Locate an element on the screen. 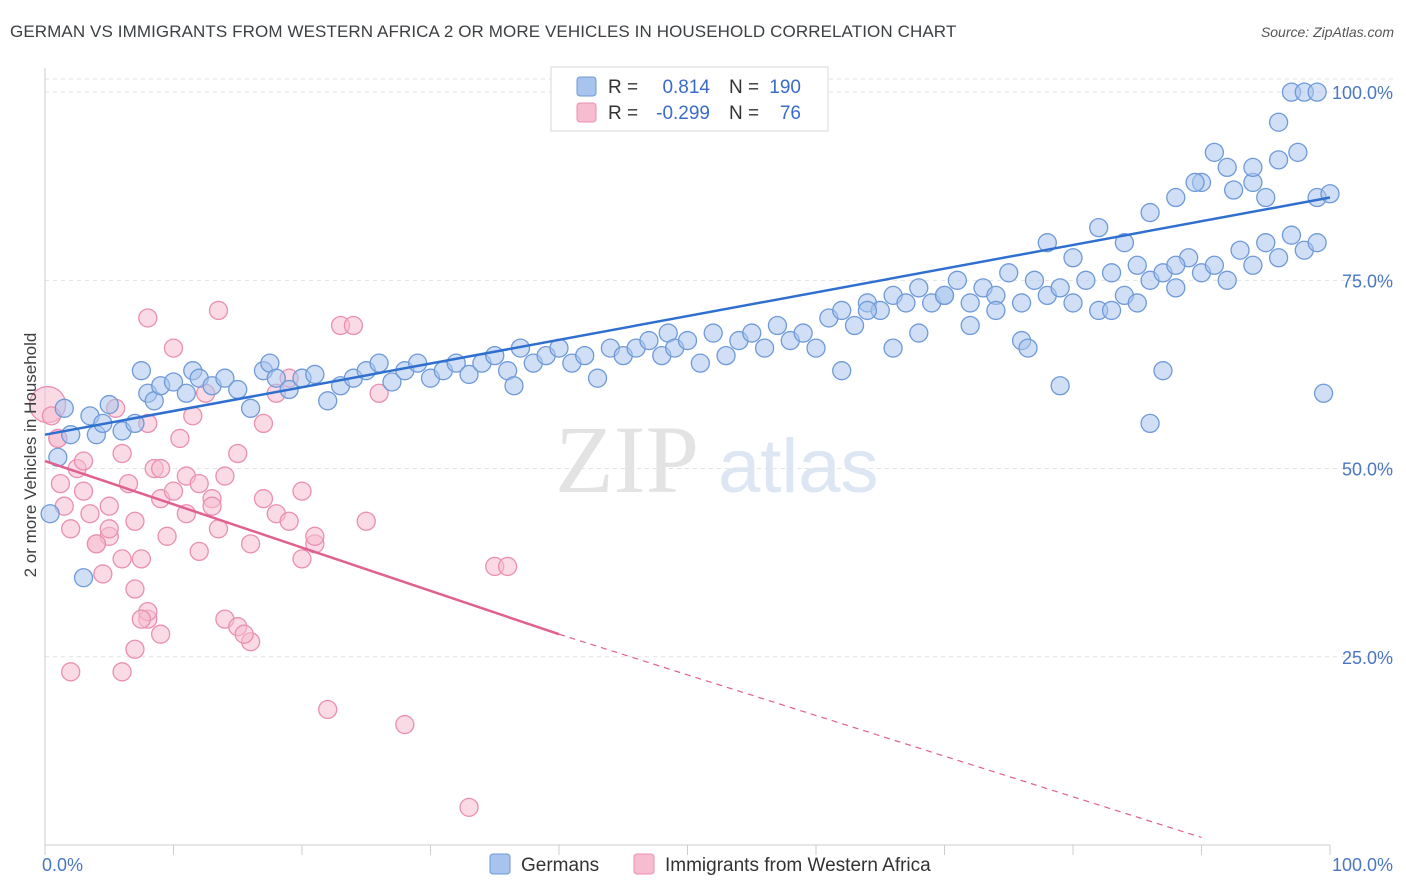 This screenshot has height=892, width=1406. bottom-swatch-immigrants is located at coordinates (644, 864).